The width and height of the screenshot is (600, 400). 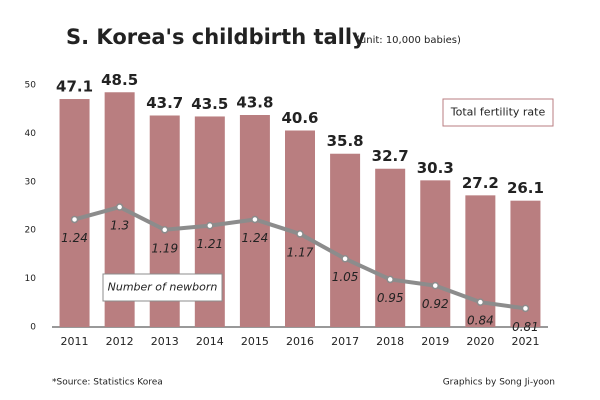 I want to click on line-value-label: 0.95, so click(x=390, y=298).